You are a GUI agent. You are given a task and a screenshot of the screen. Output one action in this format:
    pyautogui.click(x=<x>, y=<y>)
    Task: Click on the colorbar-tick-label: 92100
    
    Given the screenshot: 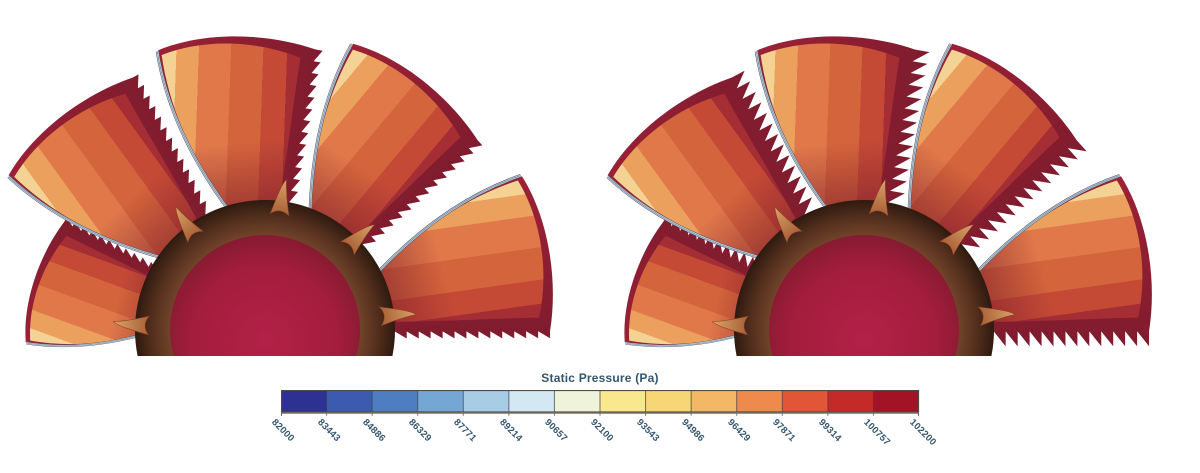 What is the action you would take?
    pyautogui.click(x=602, y=431)
    